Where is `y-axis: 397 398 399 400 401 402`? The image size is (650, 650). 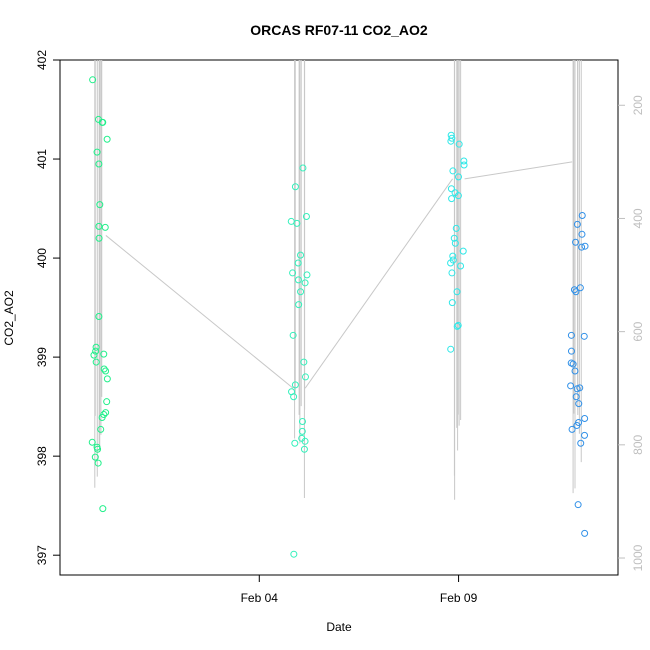
y-axis: 397 398 399 400 401 402 is located at coordinates (47, 307).